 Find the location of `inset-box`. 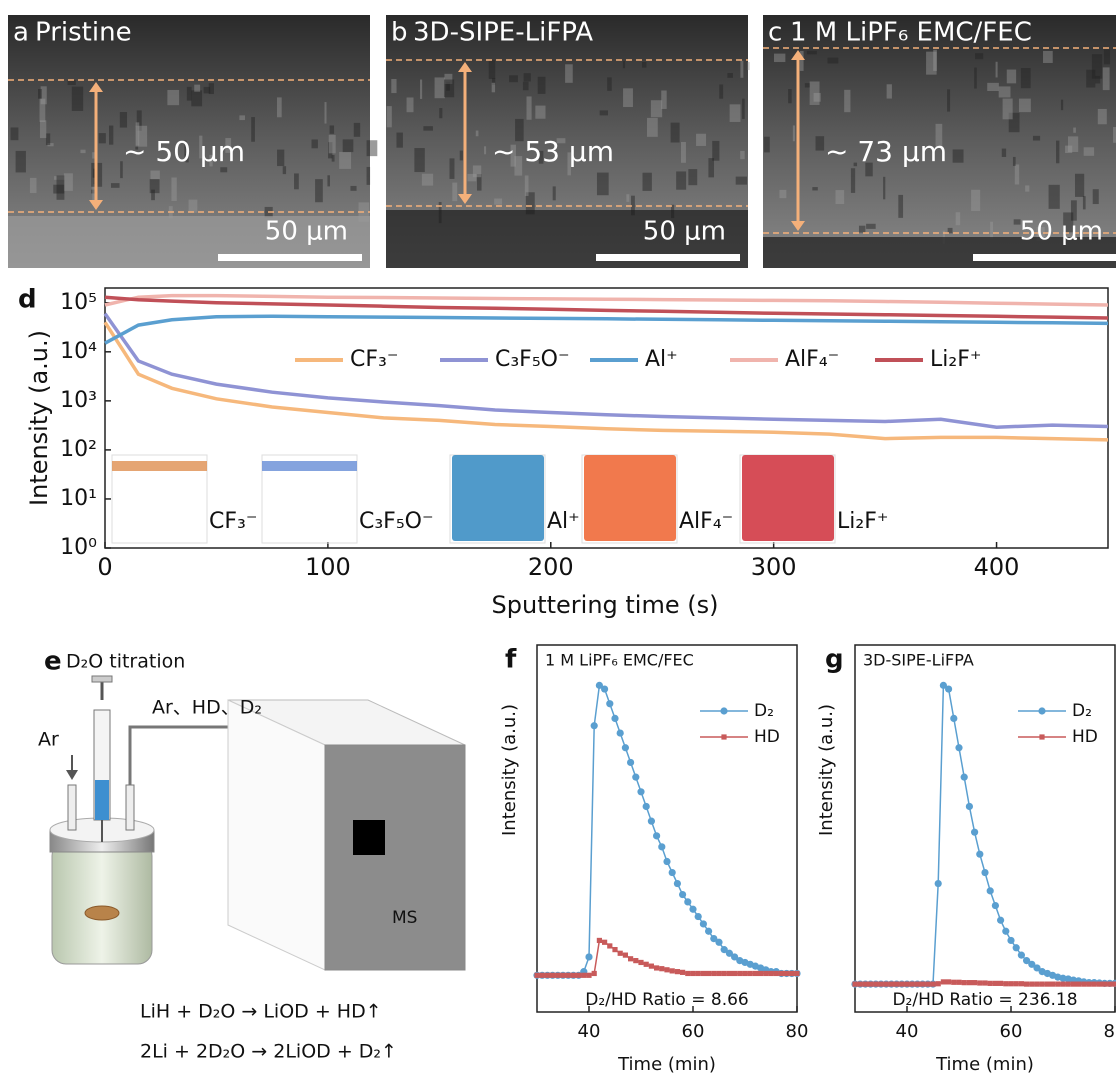

inset-box is located at coordinates (309, 499).